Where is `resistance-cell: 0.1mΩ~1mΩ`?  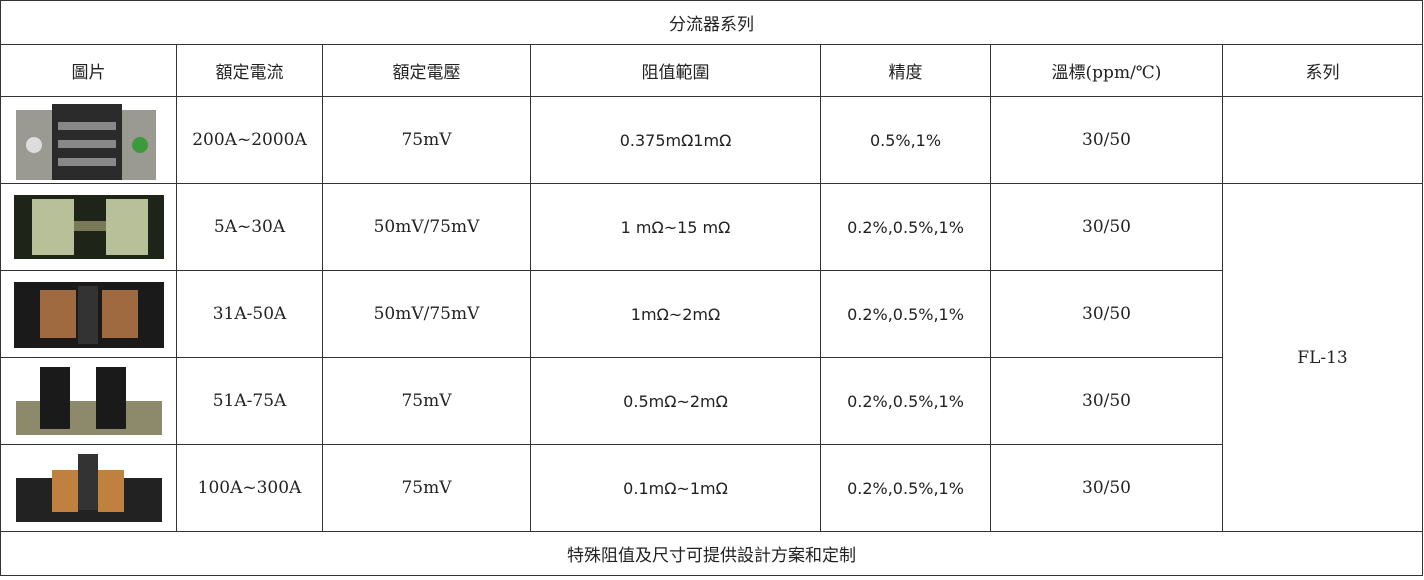
resistance-cell: 0.1mΩ~1mΩ is located at coordinates (675, 488).